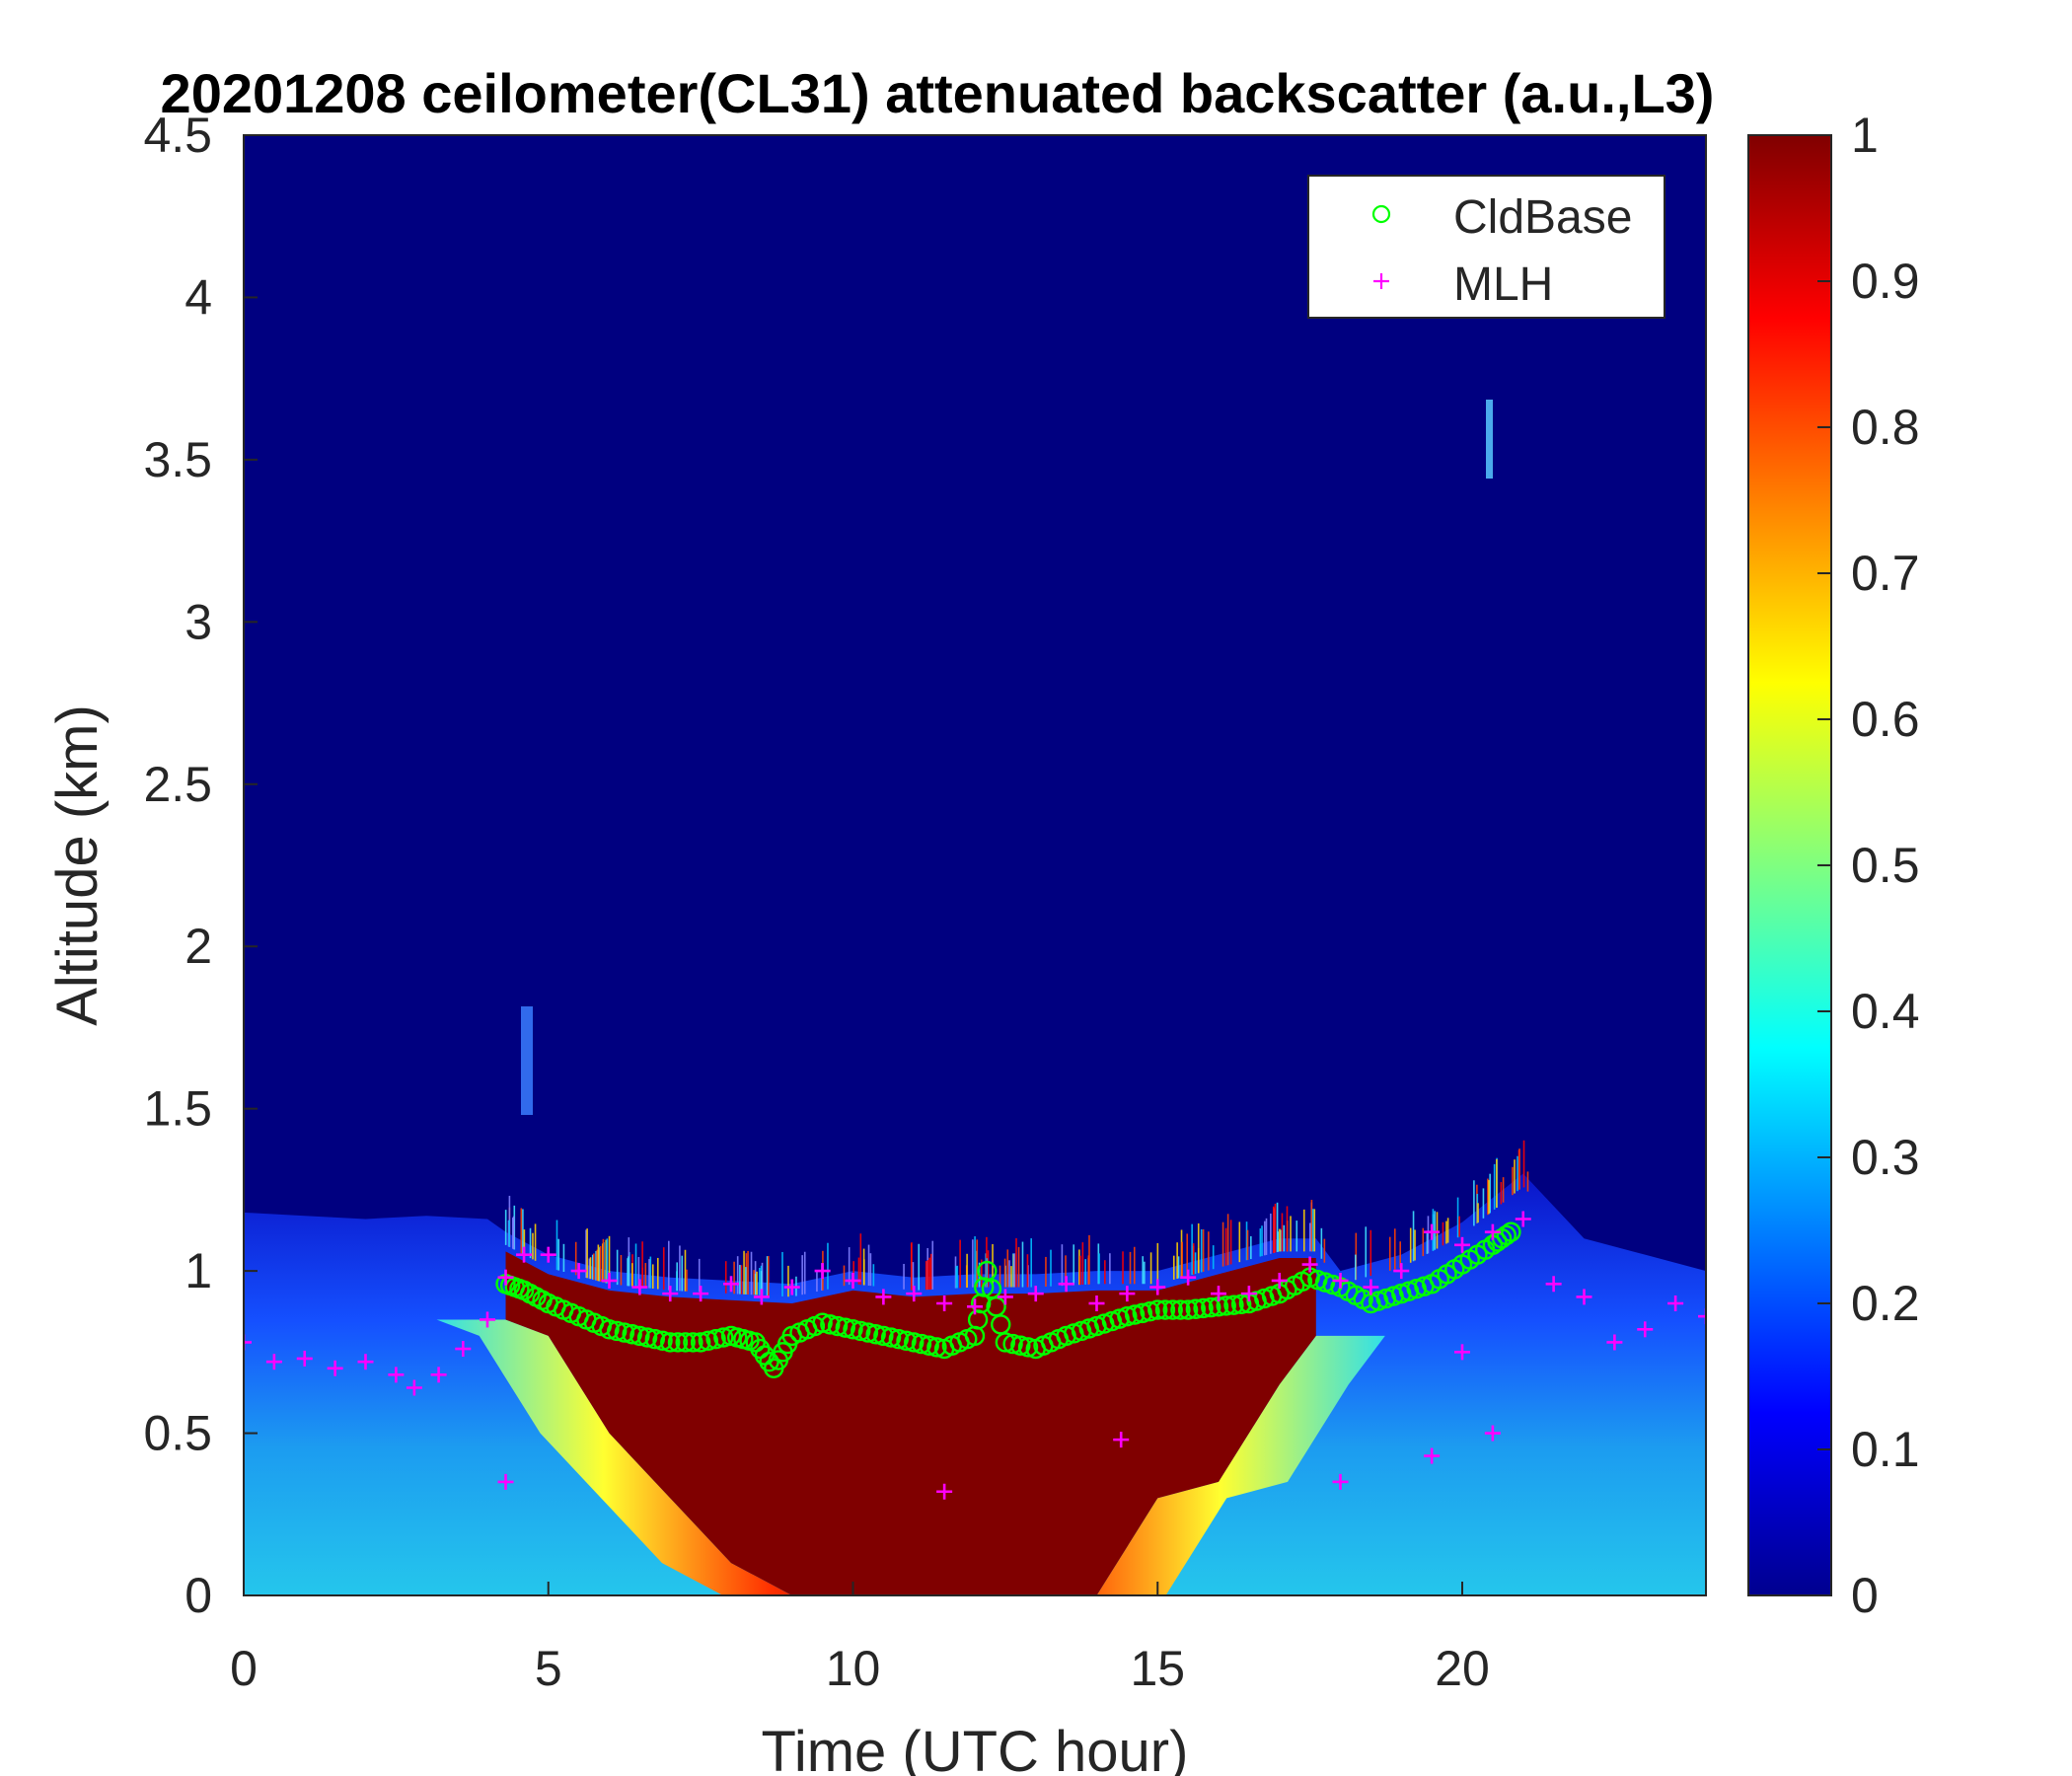 The height and width of the screenshot is (1776, 2072). Describe the element at coordinates (1886, 1158) in the screenshot. I see `colorbar-tick-label: 0.3` at that location.